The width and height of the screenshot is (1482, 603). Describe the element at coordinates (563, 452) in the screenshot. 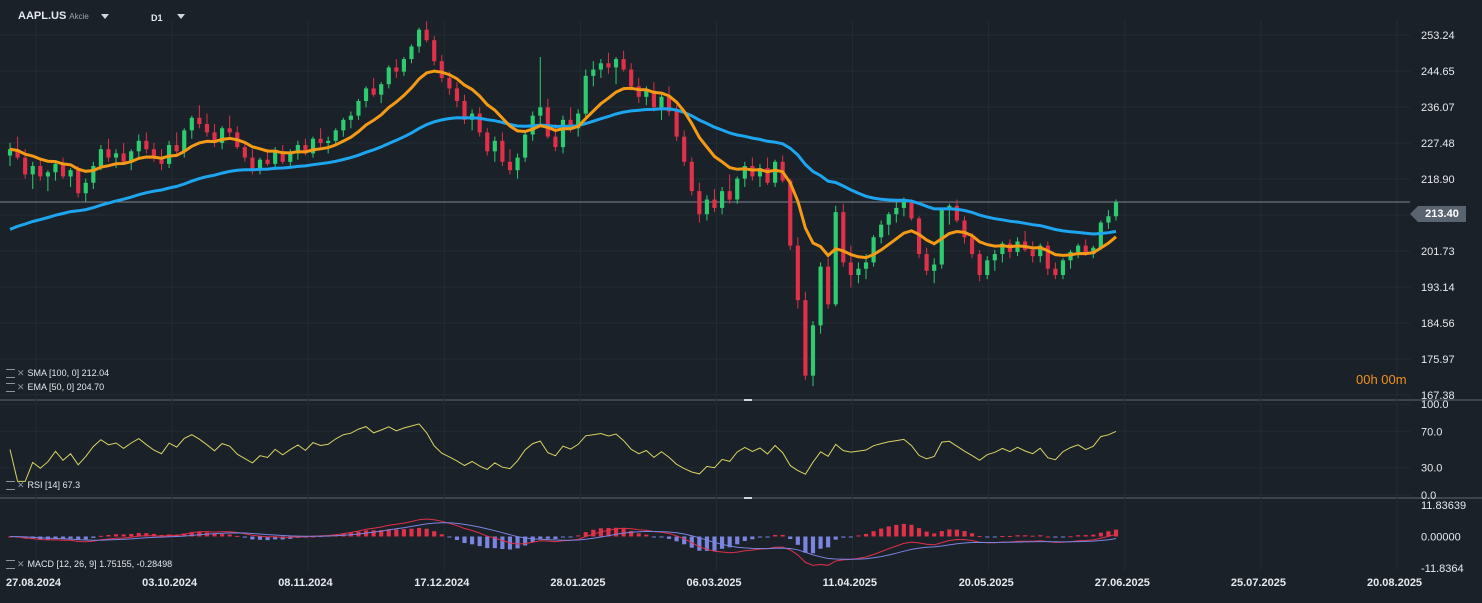

I see `rsi-line` at that location.